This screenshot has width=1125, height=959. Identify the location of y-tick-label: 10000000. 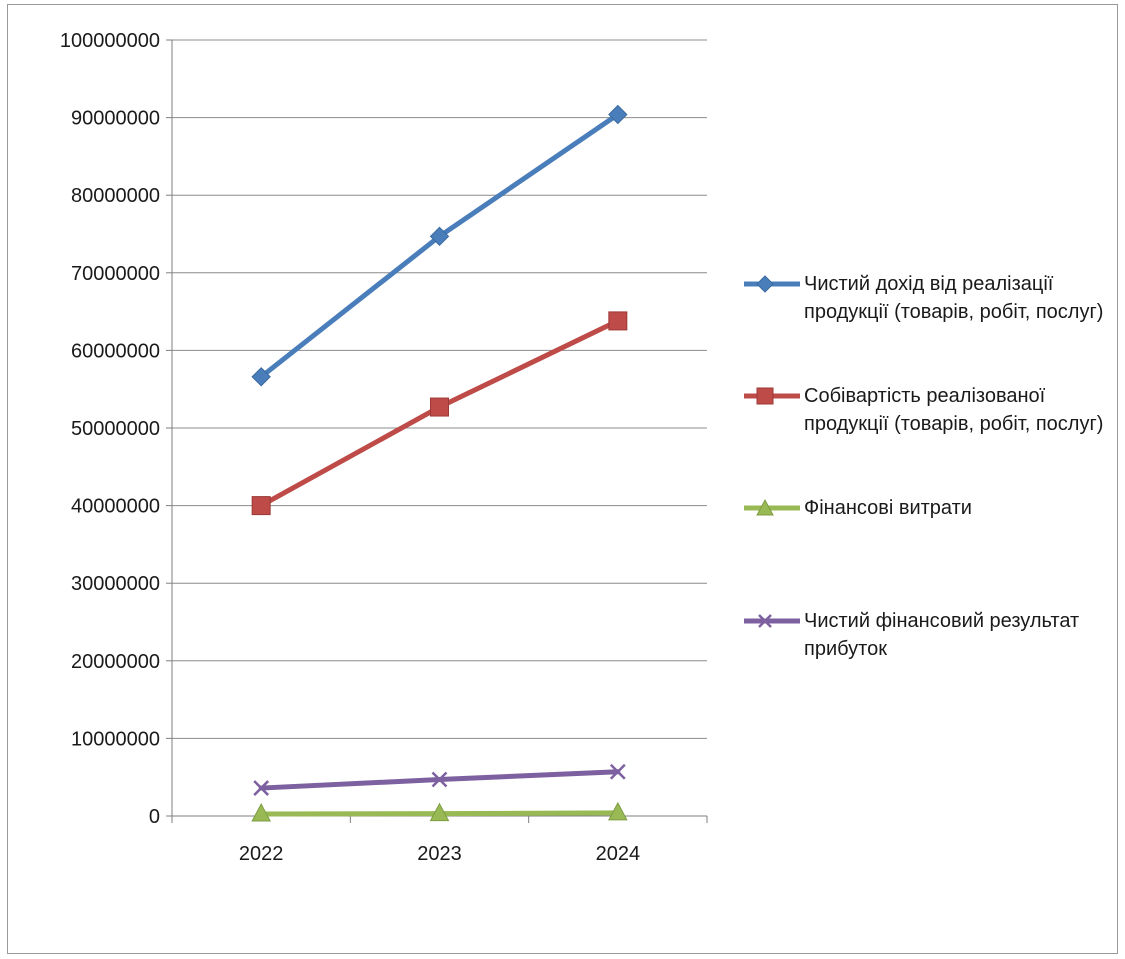
(115, 739).